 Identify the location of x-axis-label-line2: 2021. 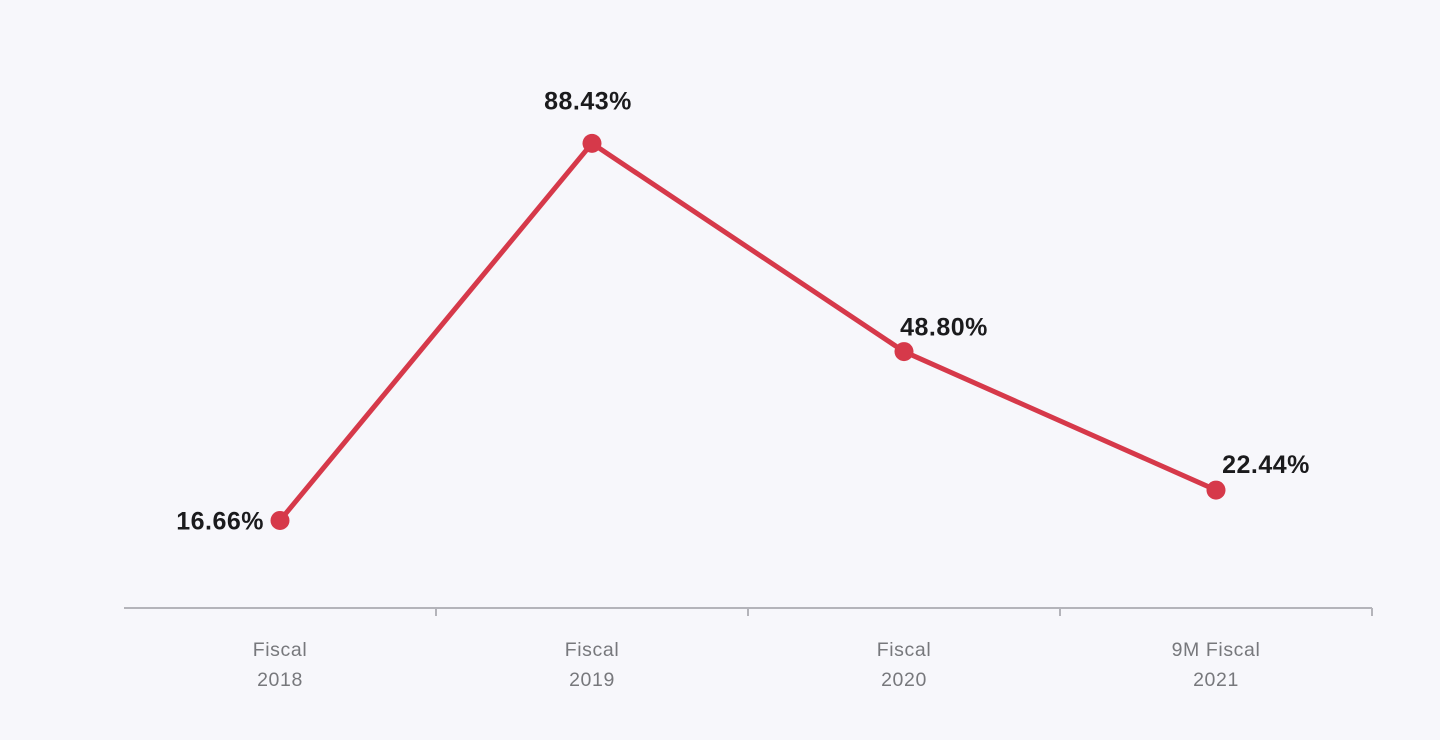
(1216, 680).